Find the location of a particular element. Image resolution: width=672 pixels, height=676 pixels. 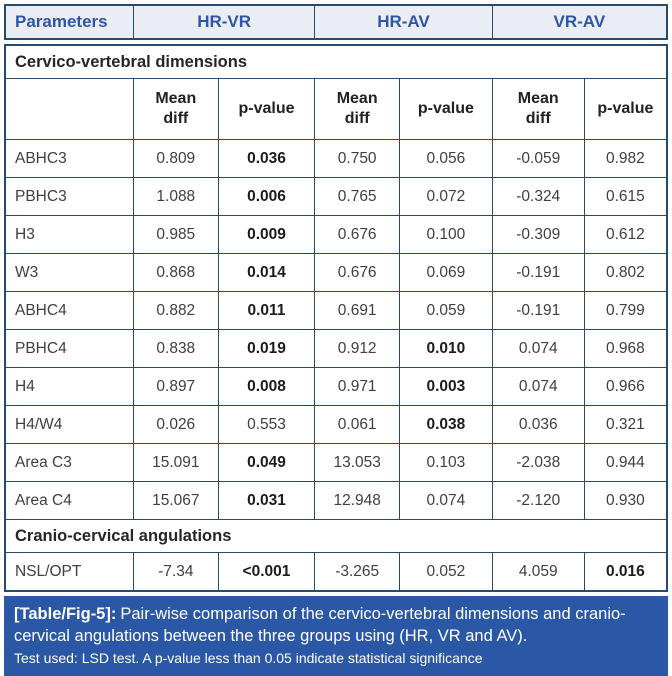

value-cell: -0.309 is located at coordinates (538, 234).